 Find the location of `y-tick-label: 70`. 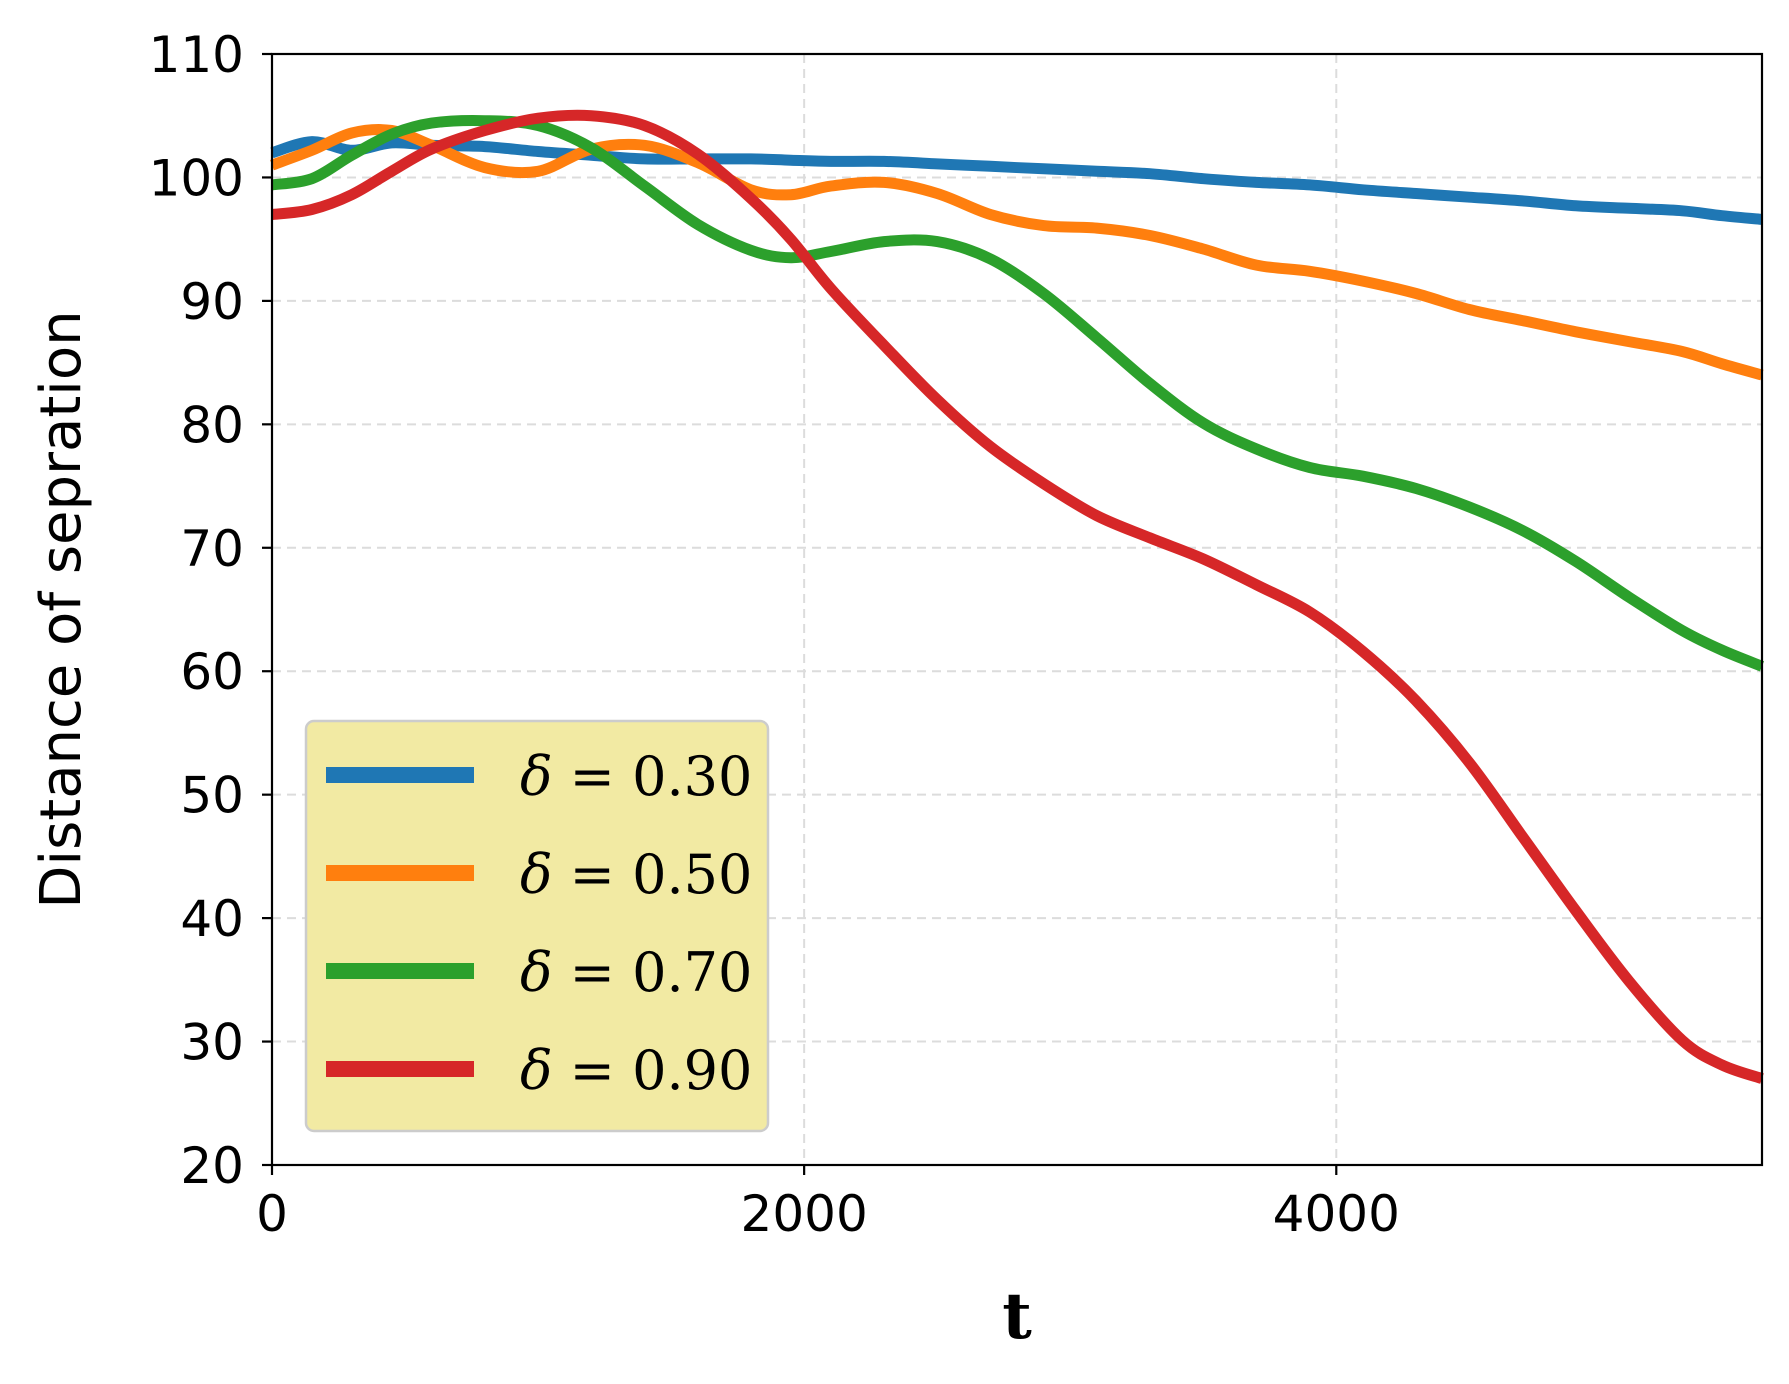

y-tick-label: 70 is located at coordinates (212, 549).